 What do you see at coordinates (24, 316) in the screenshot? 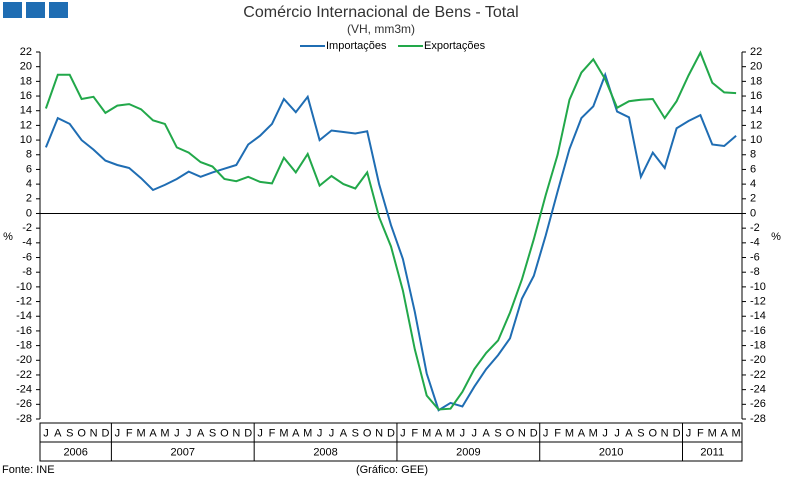
I see `y-tick-label: -14` at bounding box center [24, 316].